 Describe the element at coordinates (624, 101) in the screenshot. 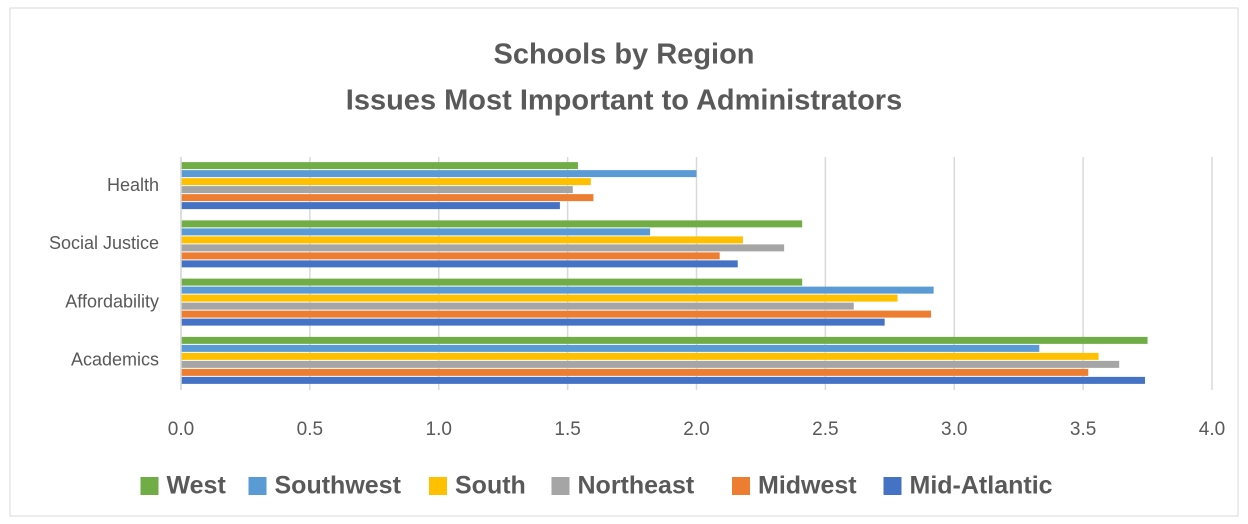

I see `chart-title: Issues Most Important to Administrators` at that location.